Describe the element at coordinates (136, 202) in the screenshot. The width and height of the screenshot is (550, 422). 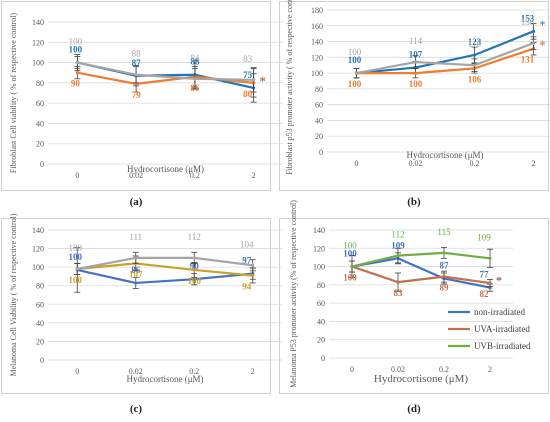
I see `caption-a: (a)` at that location.